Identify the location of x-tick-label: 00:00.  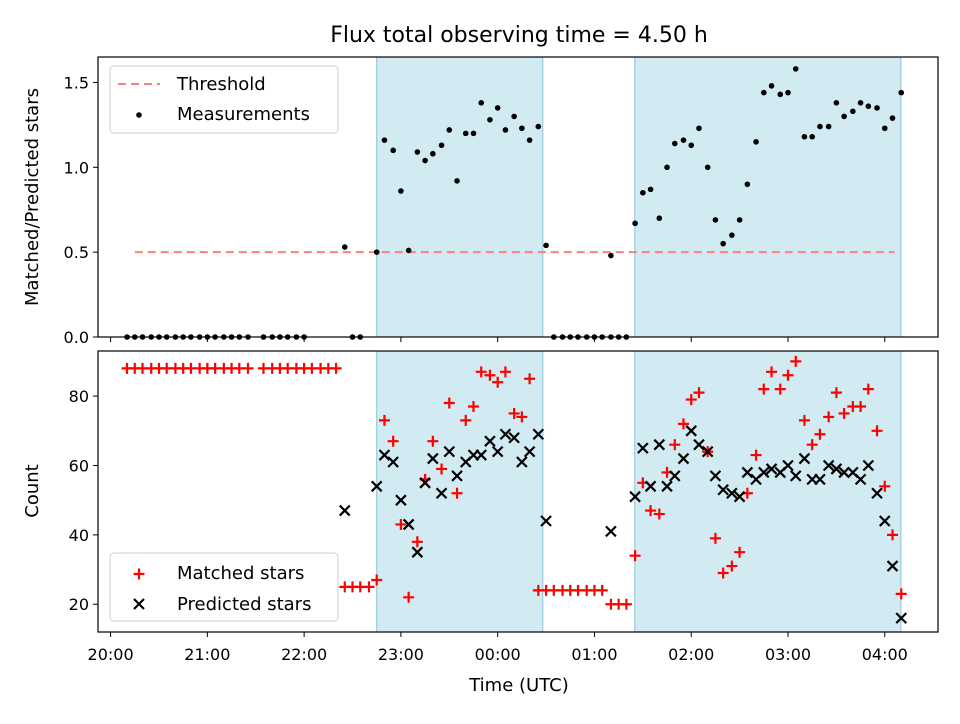
(498, 654).